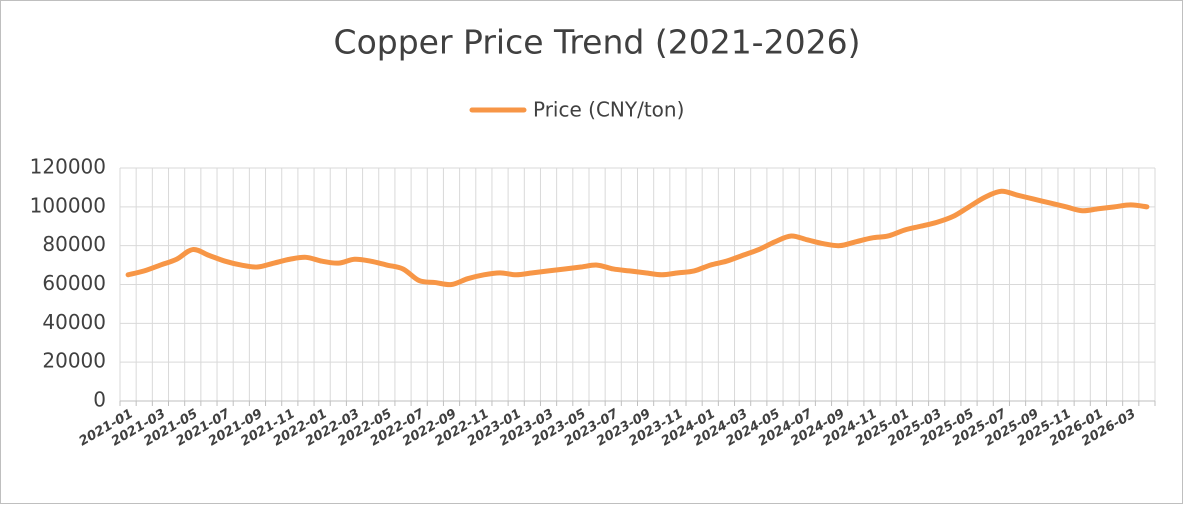 The image size is (1184, 505). What do you see at coordinates (74, 283) in the screenshot?
I see `y-tick-label: 60000` at bounding box center [74, 283].